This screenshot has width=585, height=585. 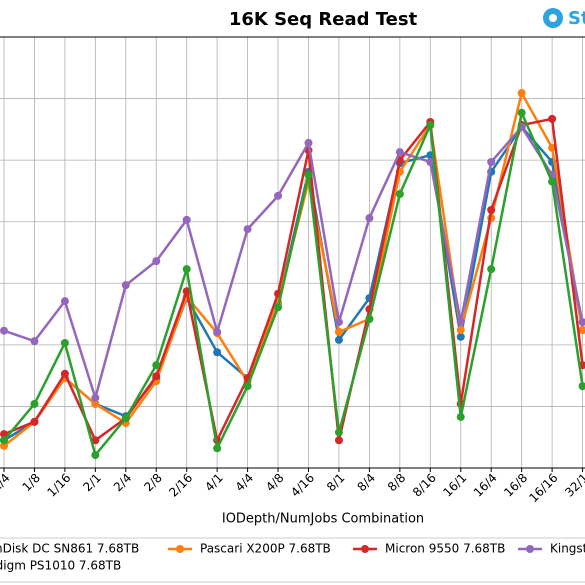 What do you see at coordinates (60, 566) in the screenshot?
I see `legend-label: Solidigm PS1010 7.68TB` at bounding box center [60, 566].